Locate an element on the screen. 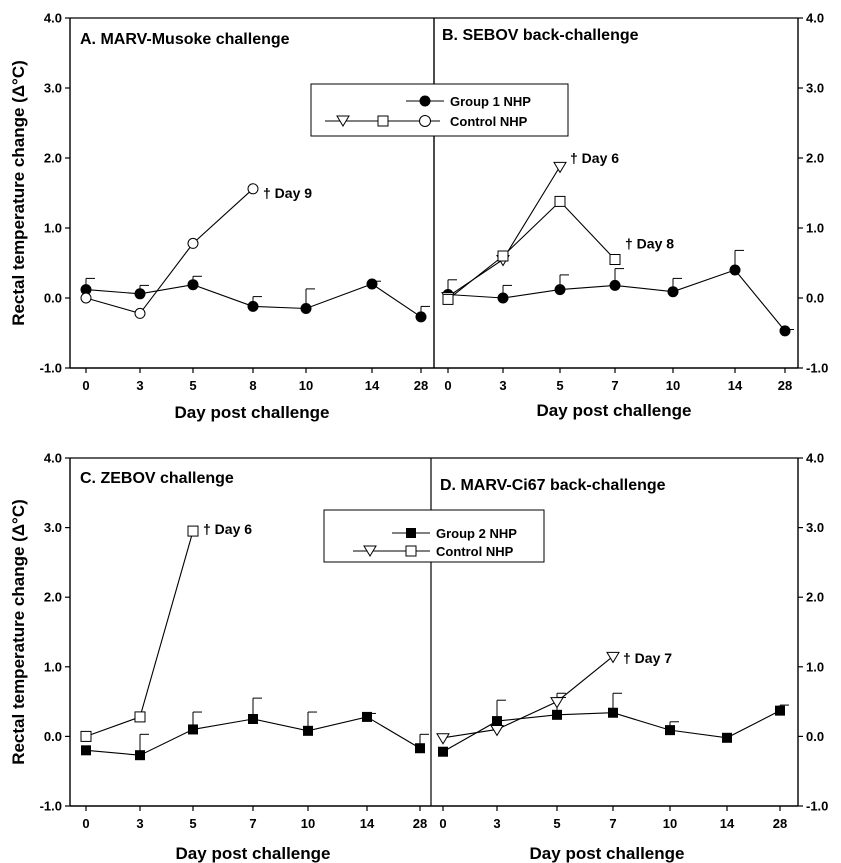 The width and height of the screenshot is (841, 863). panel-b-series-1-line is located at coordinates (504, 232).